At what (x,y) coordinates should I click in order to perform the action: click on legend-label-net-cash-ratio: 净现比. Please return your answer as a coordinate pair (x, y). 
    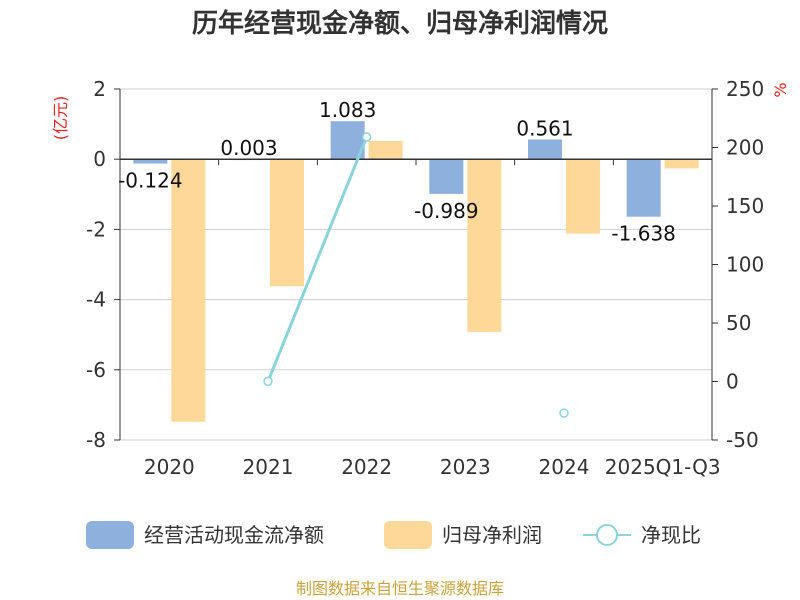
    Looking at the image, I should click on (671, 535).